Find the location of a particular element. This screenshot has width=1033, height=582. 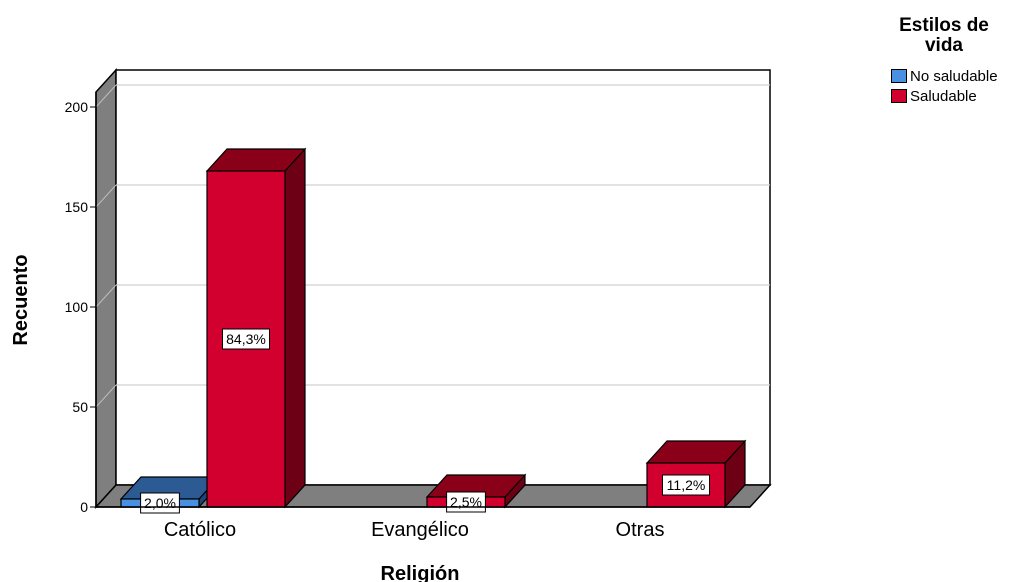

data-label-No saludable-Católico: 2,0% is located at coordinates (160, 503).